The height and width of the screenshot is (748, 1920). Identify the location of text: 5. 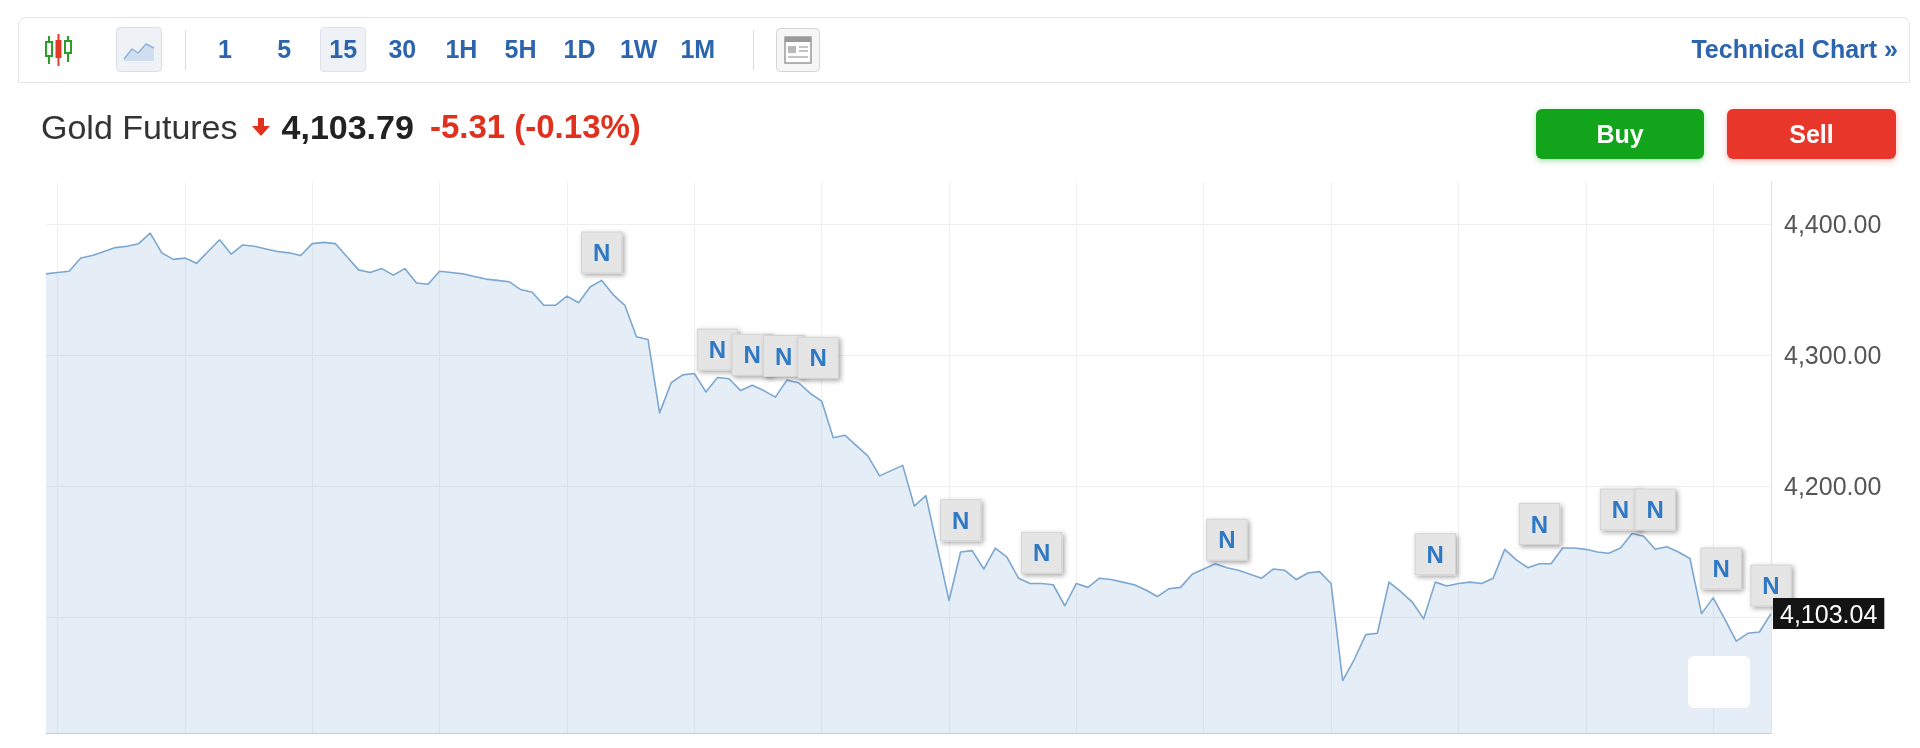
(284, 49).